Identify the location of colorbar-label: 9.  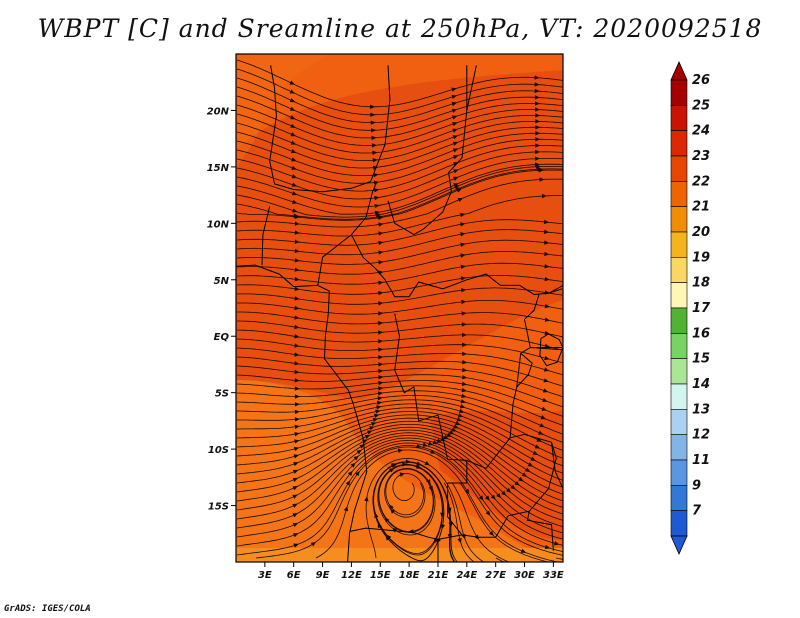
(696, 485).